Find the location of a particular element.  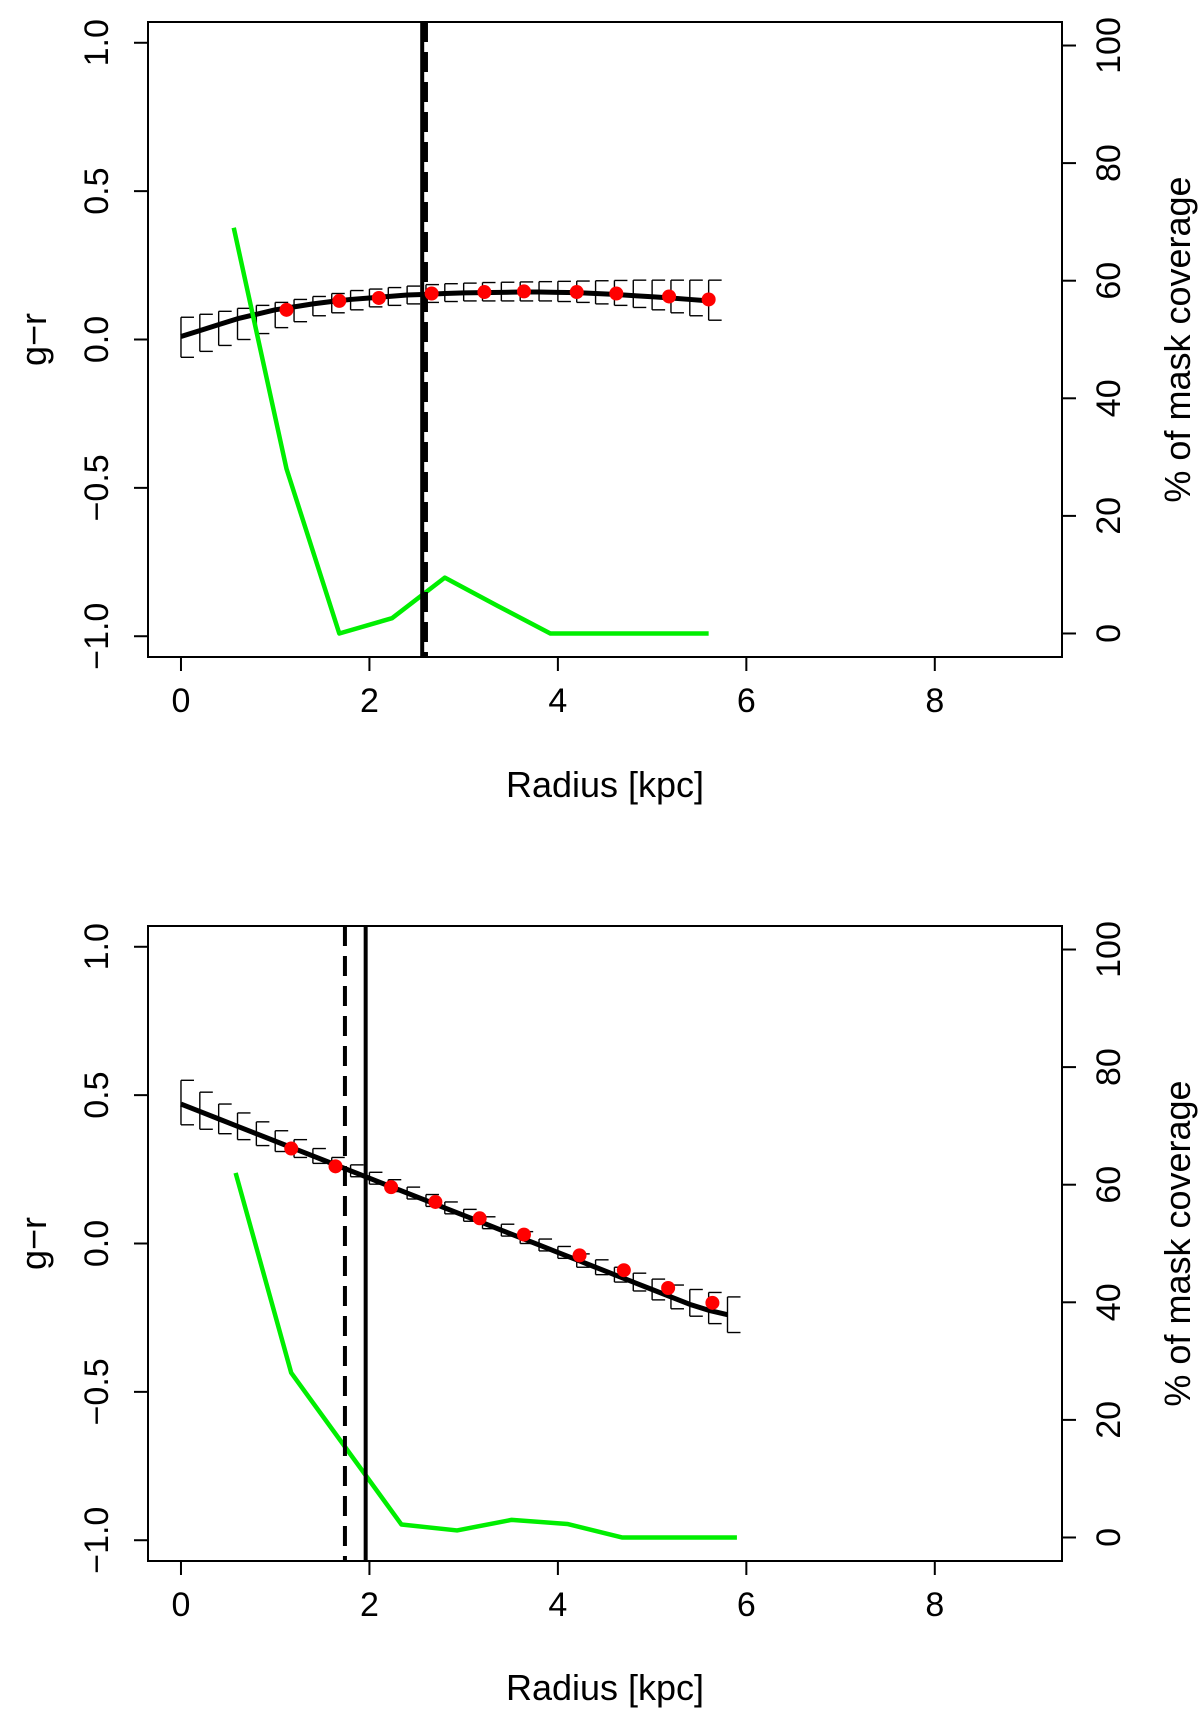

fit-line is located at coordinates (454, 1209).